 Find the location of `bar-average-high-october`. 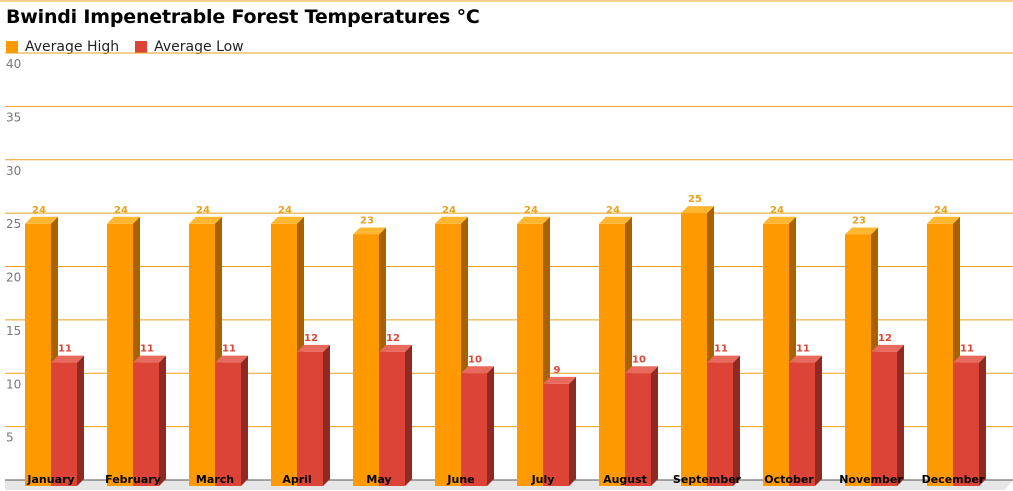

bar-average-high-october is located at coordinates (776, 355).